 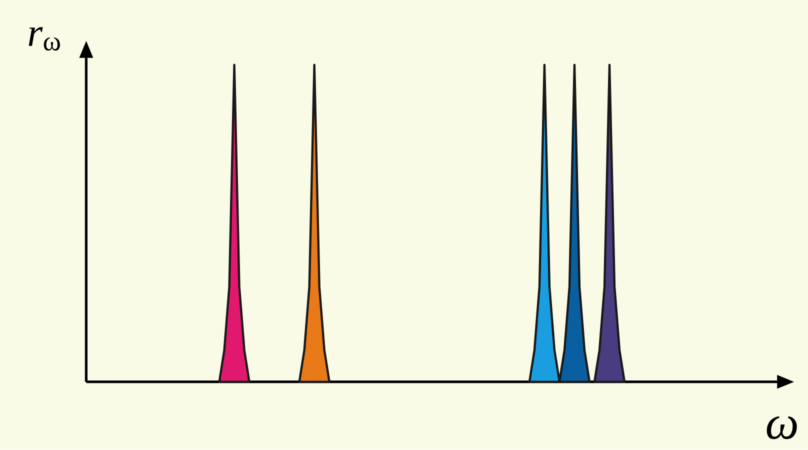 What do you see at coordinates (781, 428) in the screenshot?
I see `x-axis-title: ω` at bounding box center [781, 428].